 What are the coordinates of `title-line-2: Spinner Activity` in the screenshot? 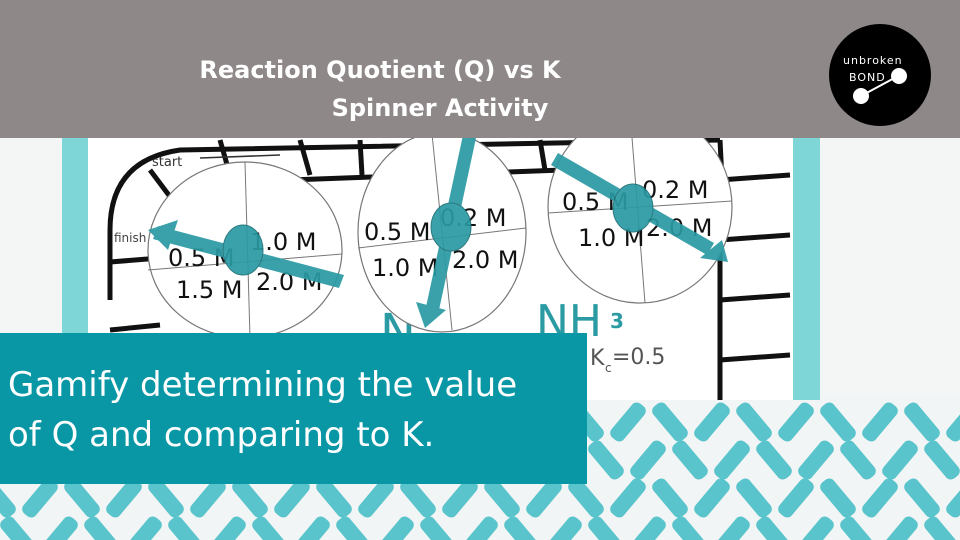 It's located at (440, 108).